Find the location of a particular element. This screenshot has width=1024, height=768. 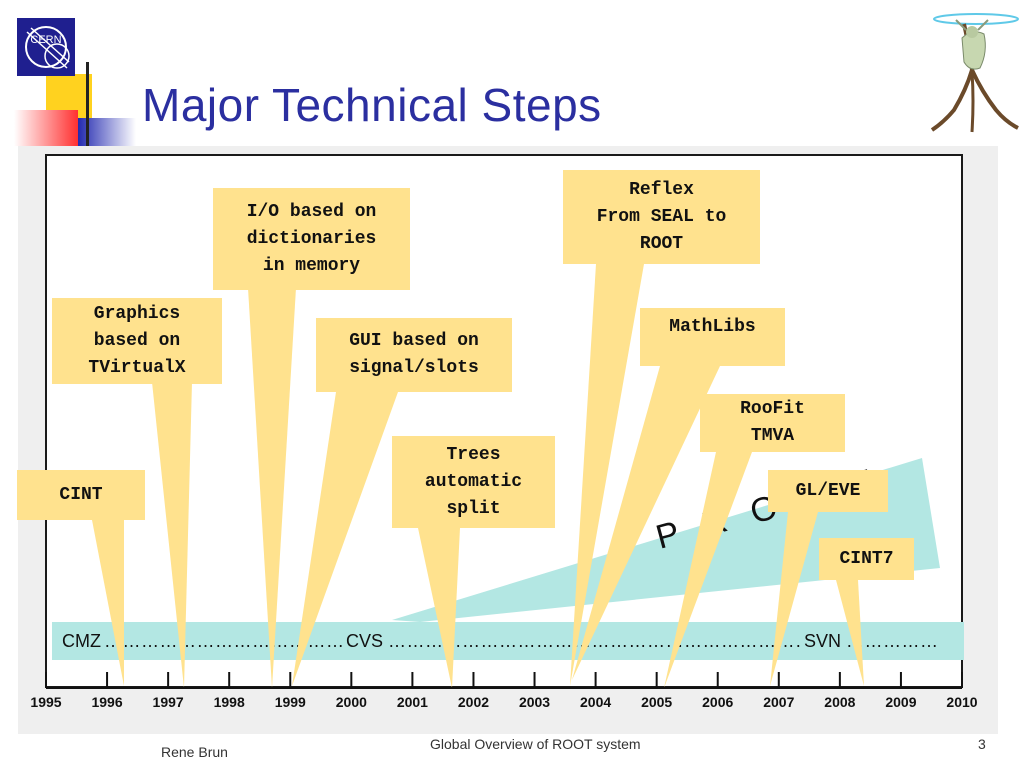

deco-vertical-line is located at coordinates (87, 104).